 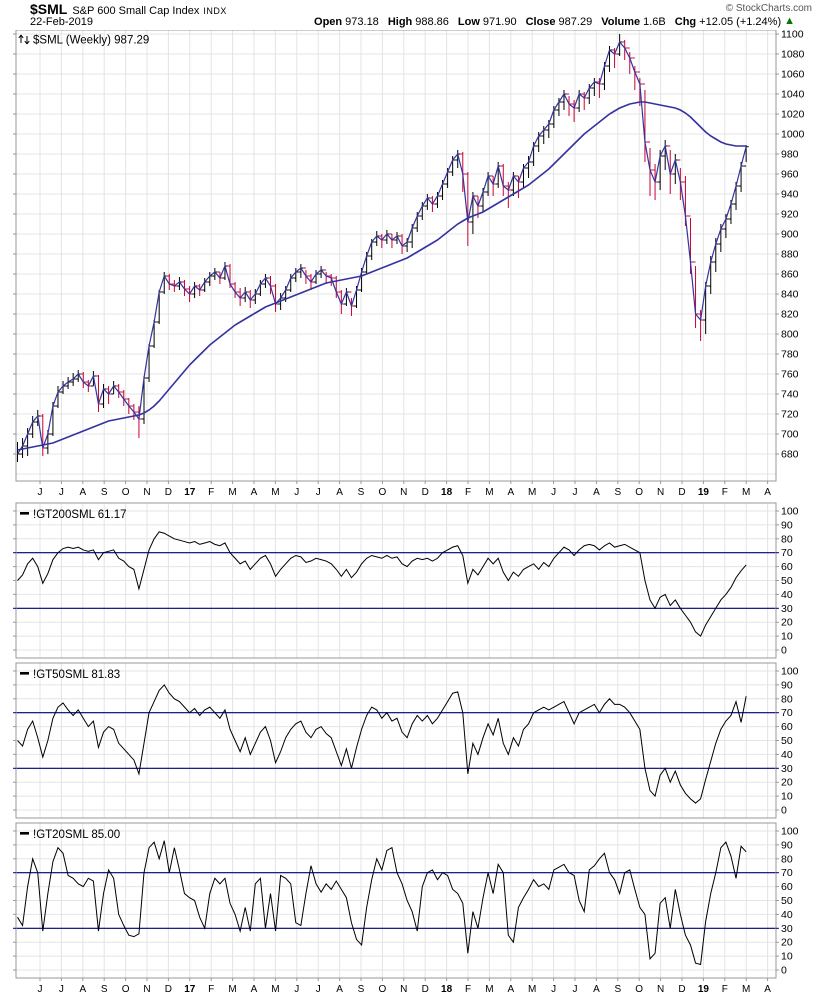 I want to click on y-axis-label: 1080, so click(x=793, y=55).